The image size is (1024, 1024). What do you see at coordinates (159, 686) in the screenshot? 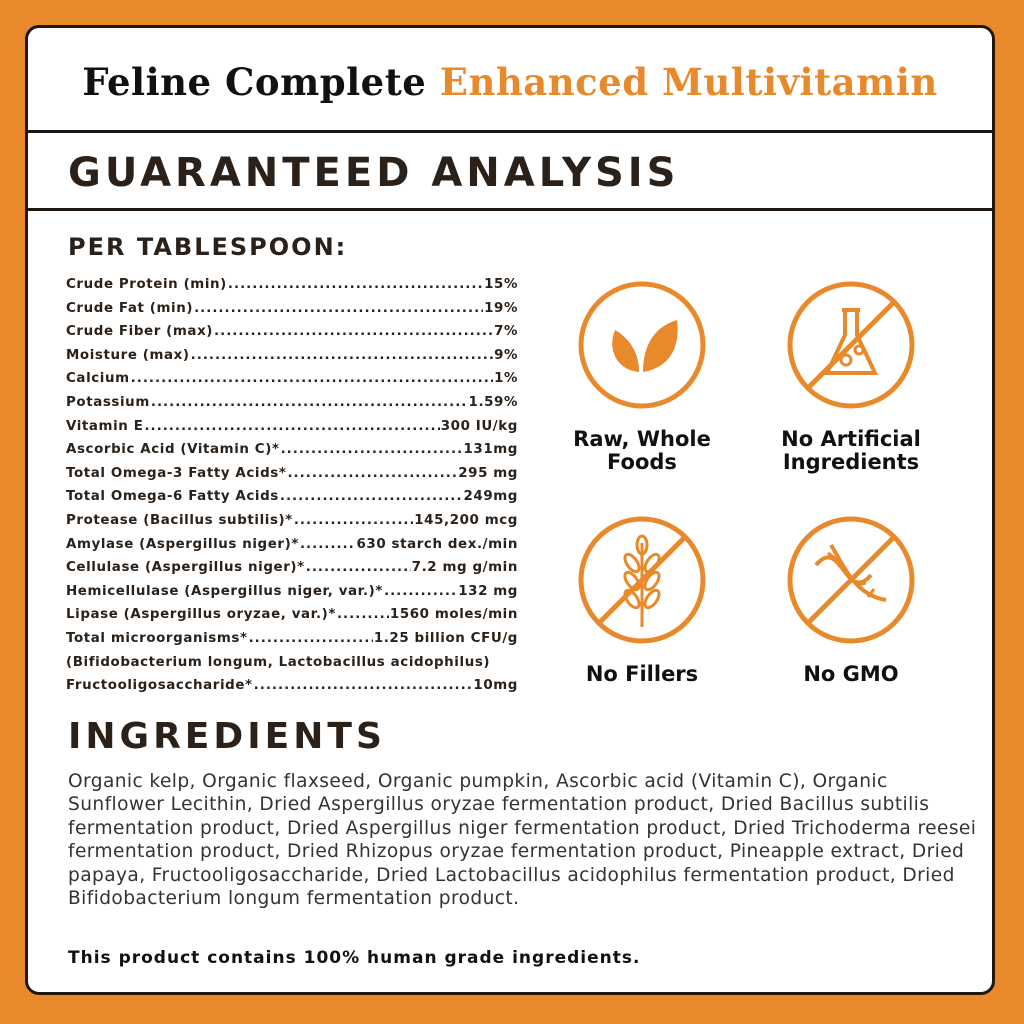
I see `nutrient-name: Fructooligosaccharide*` at bounding box center [159, 686].